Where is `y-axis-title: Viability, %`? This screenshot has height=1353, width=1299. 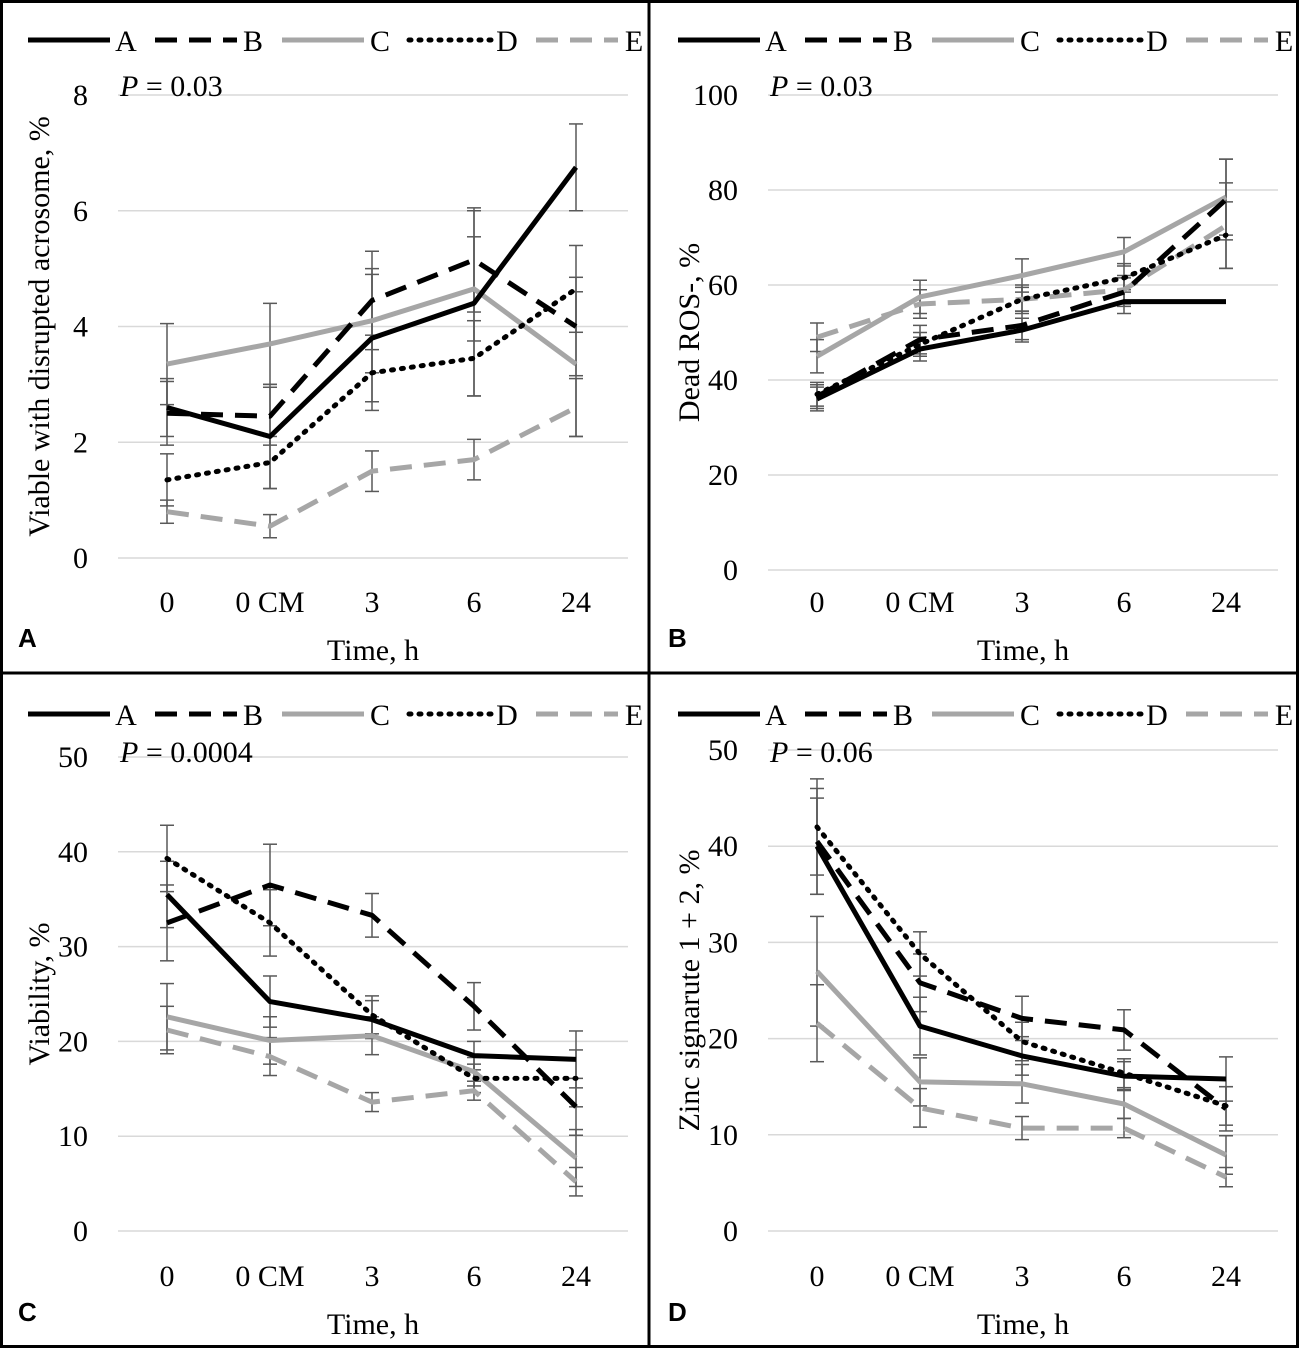
y-axis-title: Viability, % is located at coordinates (39, 994).